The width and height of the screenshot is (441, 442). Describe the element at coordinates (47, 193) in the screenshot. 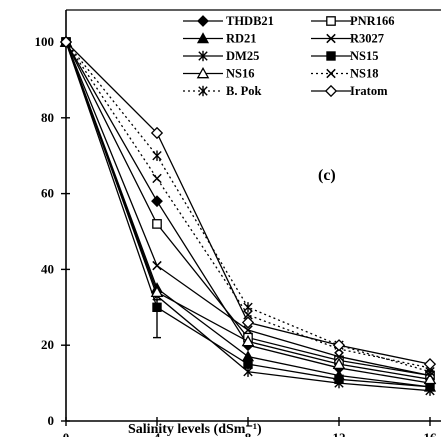

I see `y-tick-label: 60` at that location.